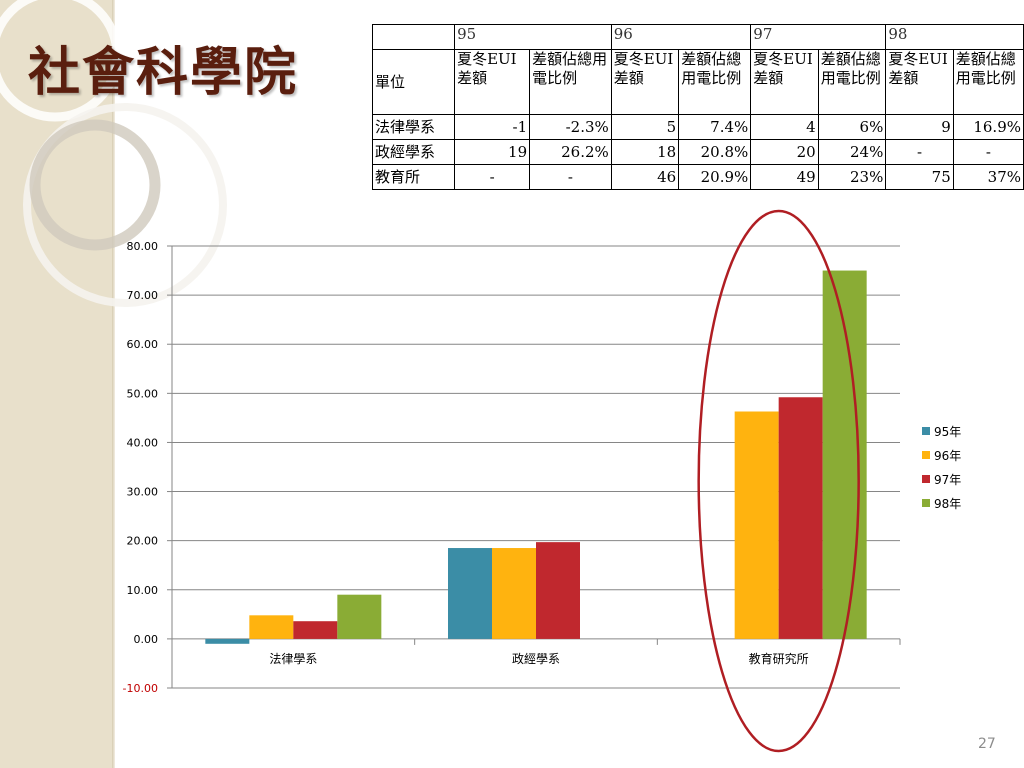  I want to click on table-unit-cell: 教育所, so click(413, 177).